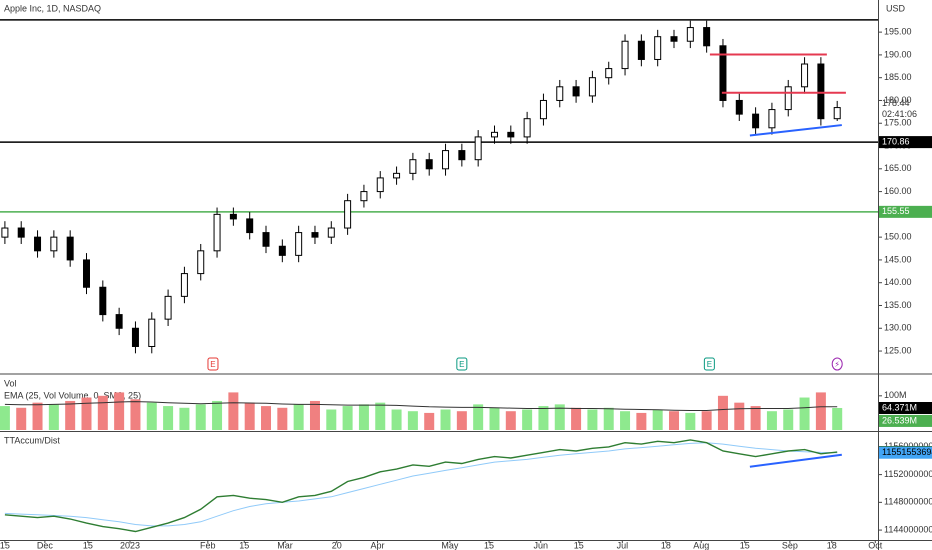 This screenshot has height=550, width=932. I want to click on x-tick-label: Jun, so click(540, 545).